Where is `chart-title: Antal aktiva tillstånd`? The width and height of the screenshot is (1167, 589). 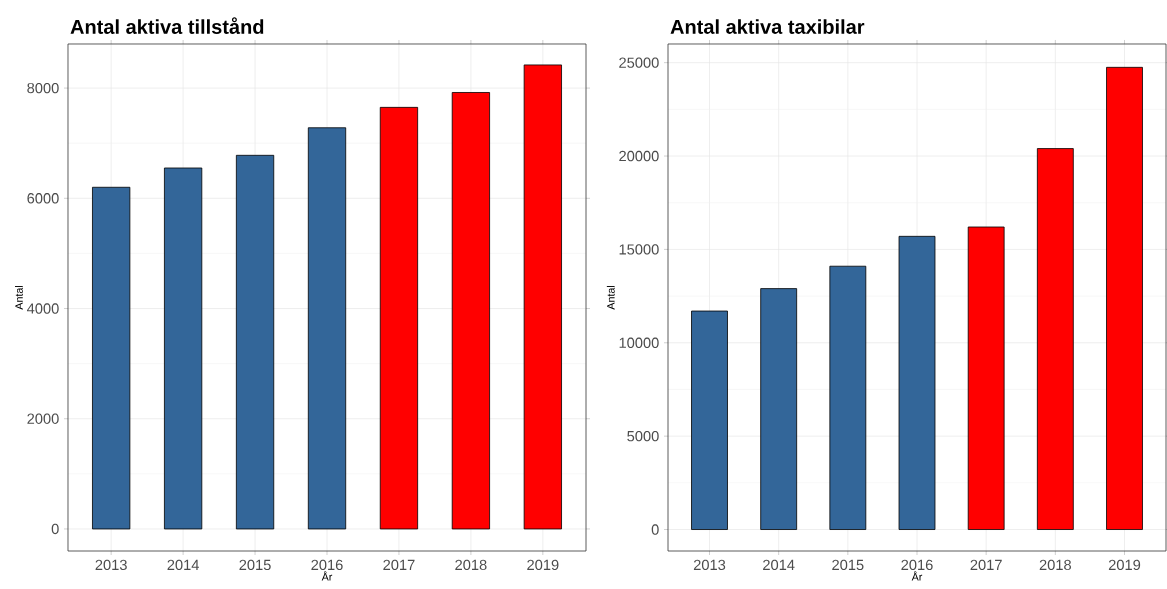
chart-title: Antal aktiva tillstånd is located at coordinates (167, 25).